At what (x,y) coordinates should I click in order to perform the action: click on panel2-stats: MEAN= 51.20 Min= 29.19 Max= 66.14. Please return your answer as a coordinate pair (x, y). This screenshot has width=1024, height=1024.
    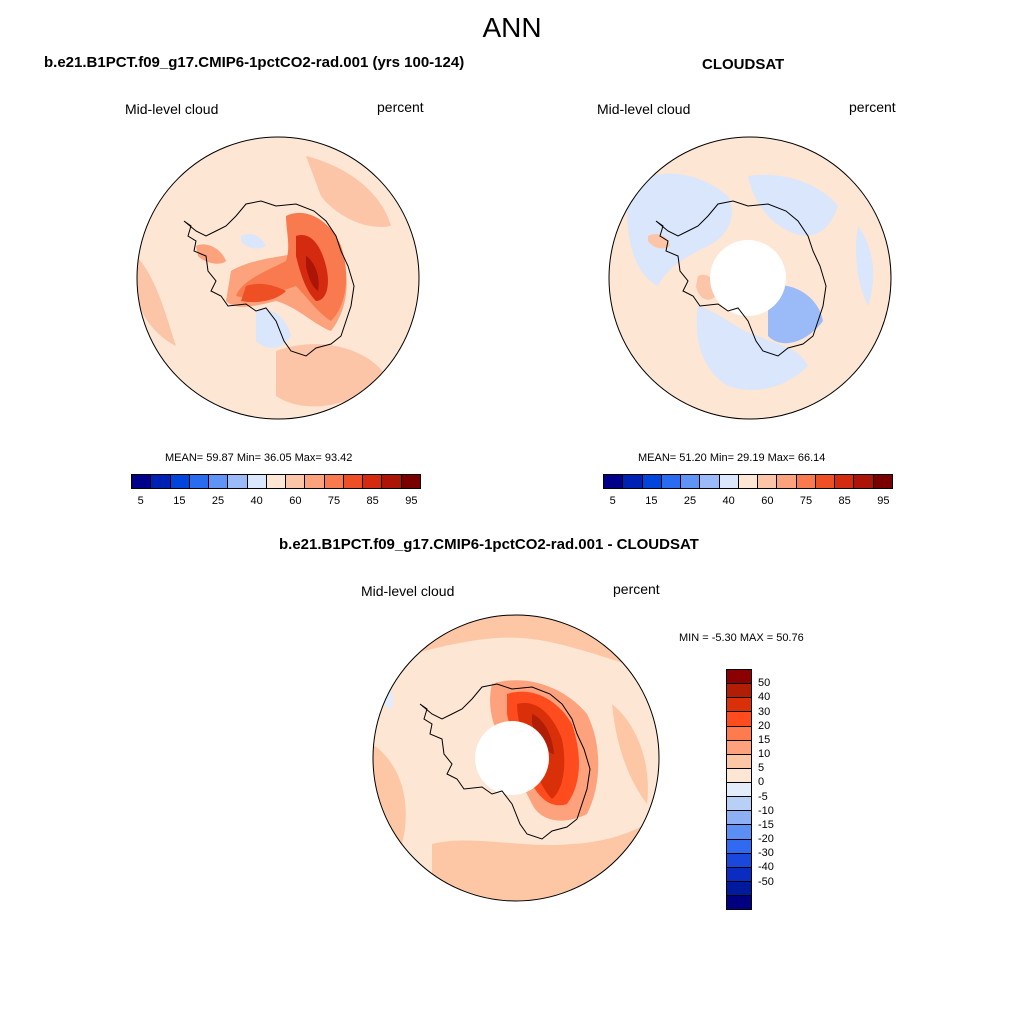
    Looking at the image, I should click on (732, 458).